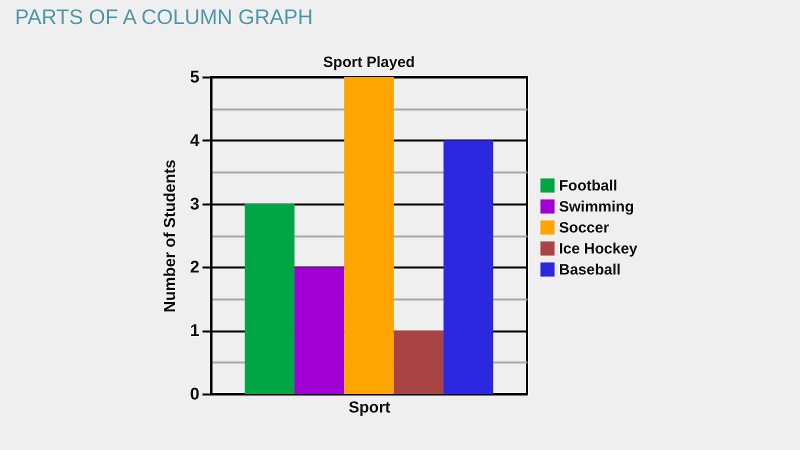 This screenshot has width=800, height=450. Describe the element at coordinates (171, 235) in the screenshot. I see `y-axis-title: Number of Students` at that location.